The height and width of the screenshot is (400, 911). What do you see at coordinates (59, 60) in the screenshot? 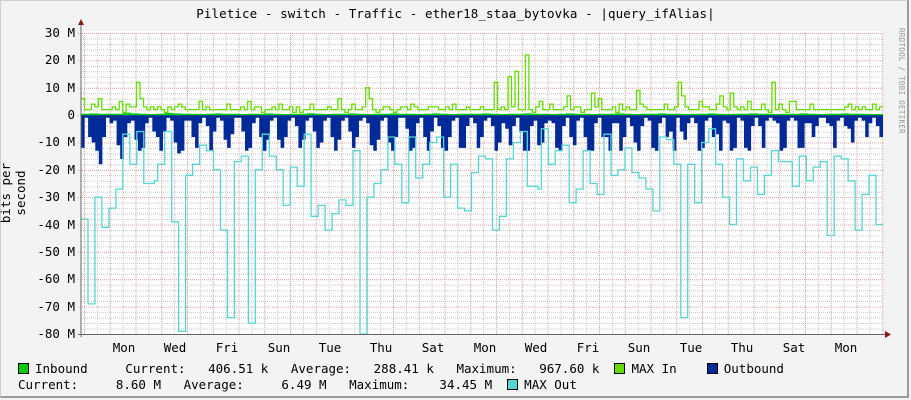
I see `y-tick-label: 20 M` at bounding box center [59, 60].